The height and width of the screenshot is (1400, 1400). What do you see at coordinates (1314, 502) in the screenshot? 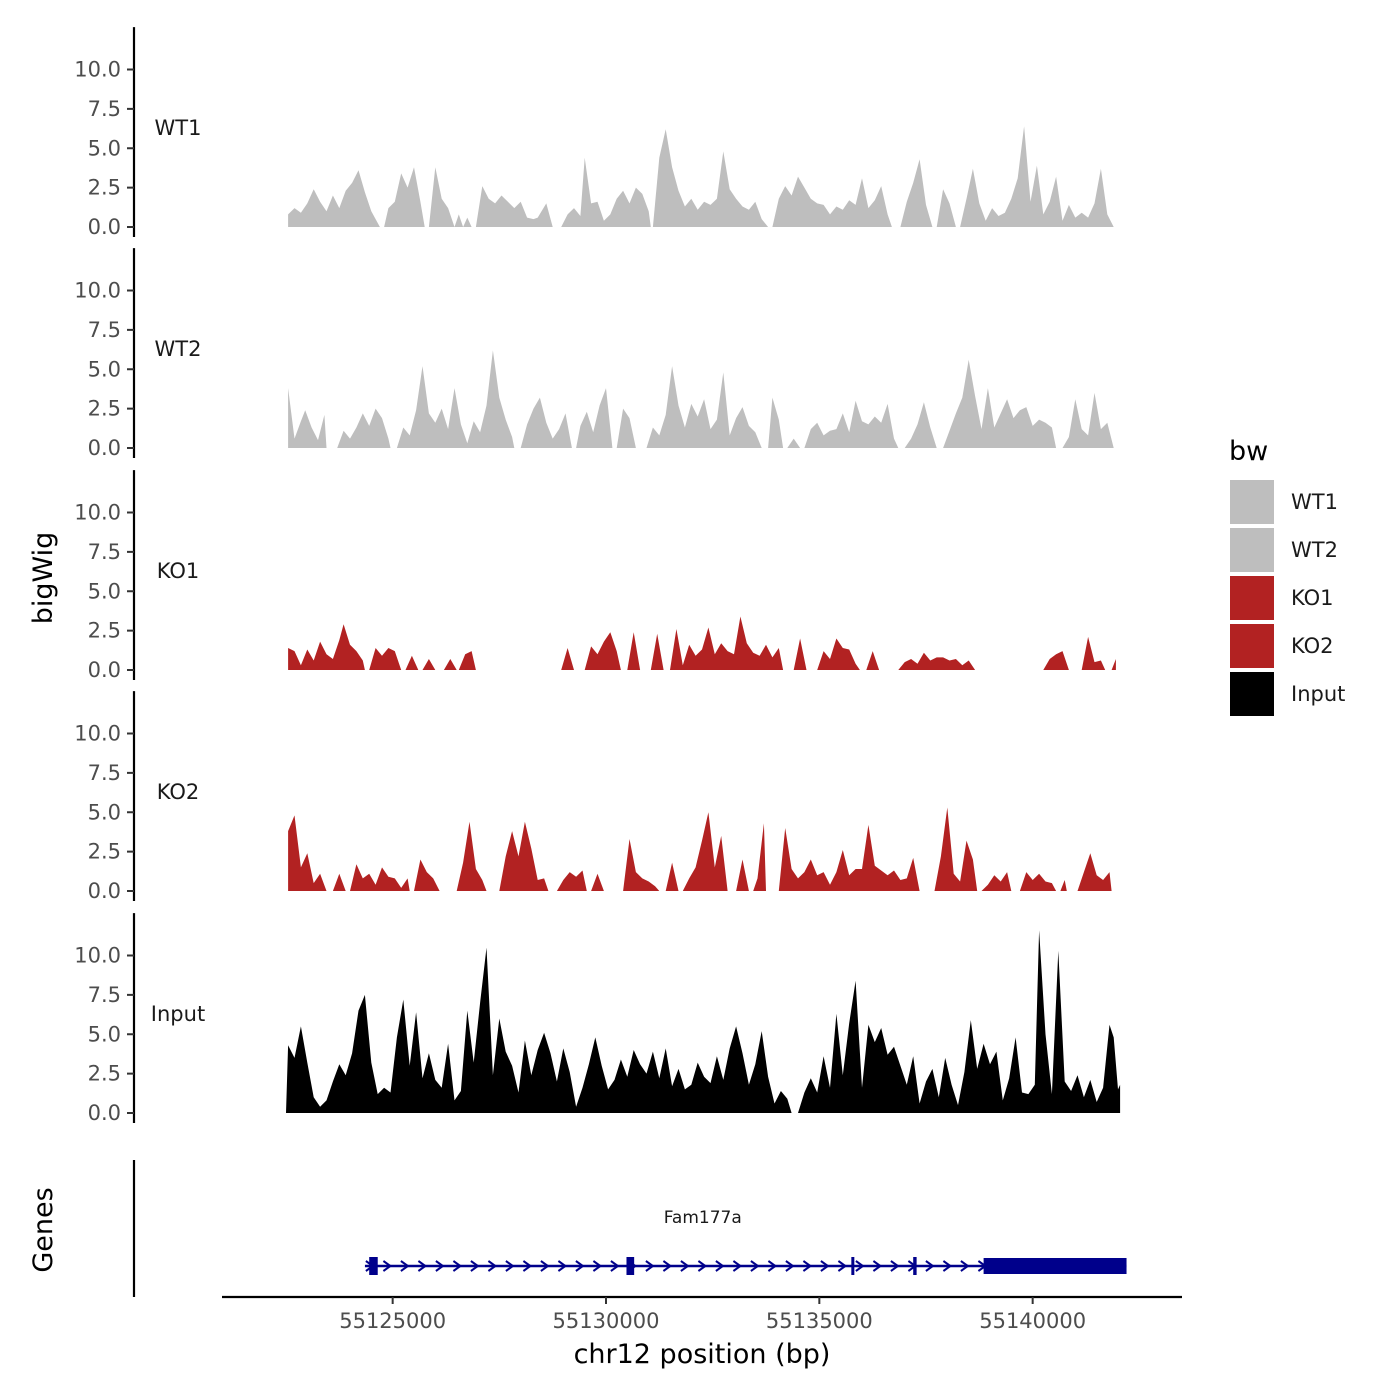
I see `legend-label-wt1: WT1` at bounding box center [1314, 502].